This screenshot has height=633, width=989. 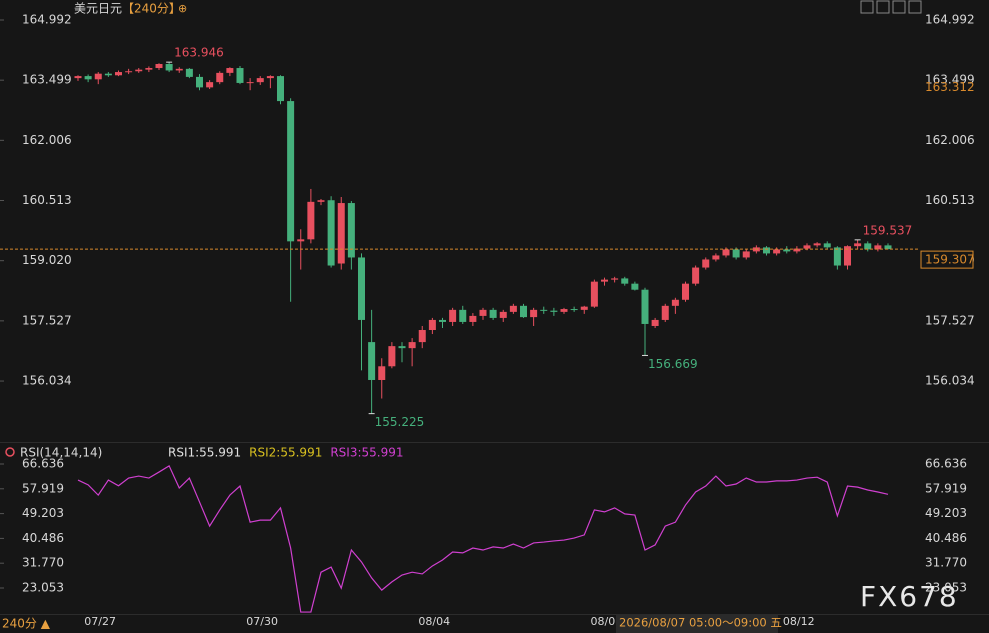 I want to click on y-tick-label: 66.636, so click(x=43, y=464).